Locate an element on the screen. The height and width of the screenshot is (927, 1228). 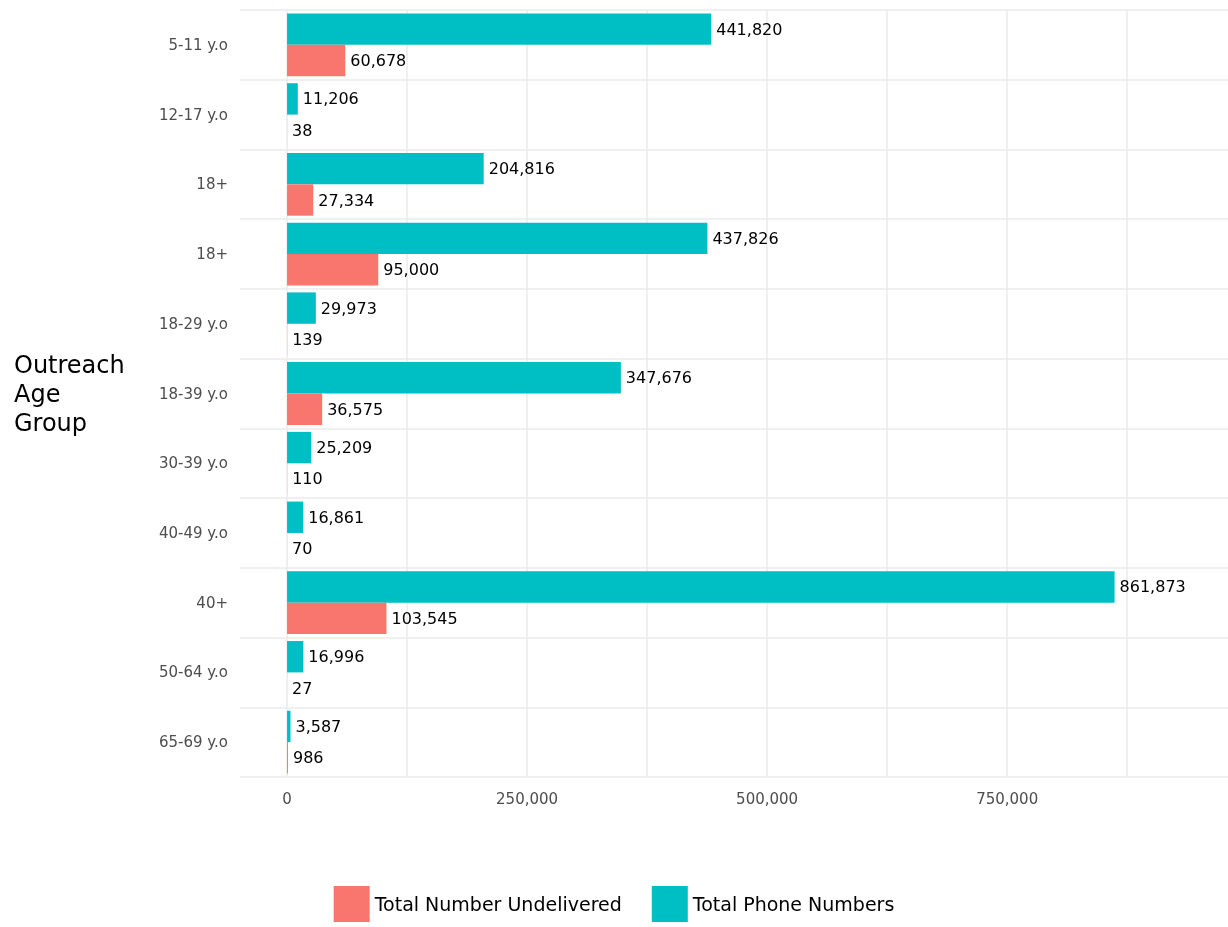
x-tick-label: 250,000 is located at coordinates (527, 798).